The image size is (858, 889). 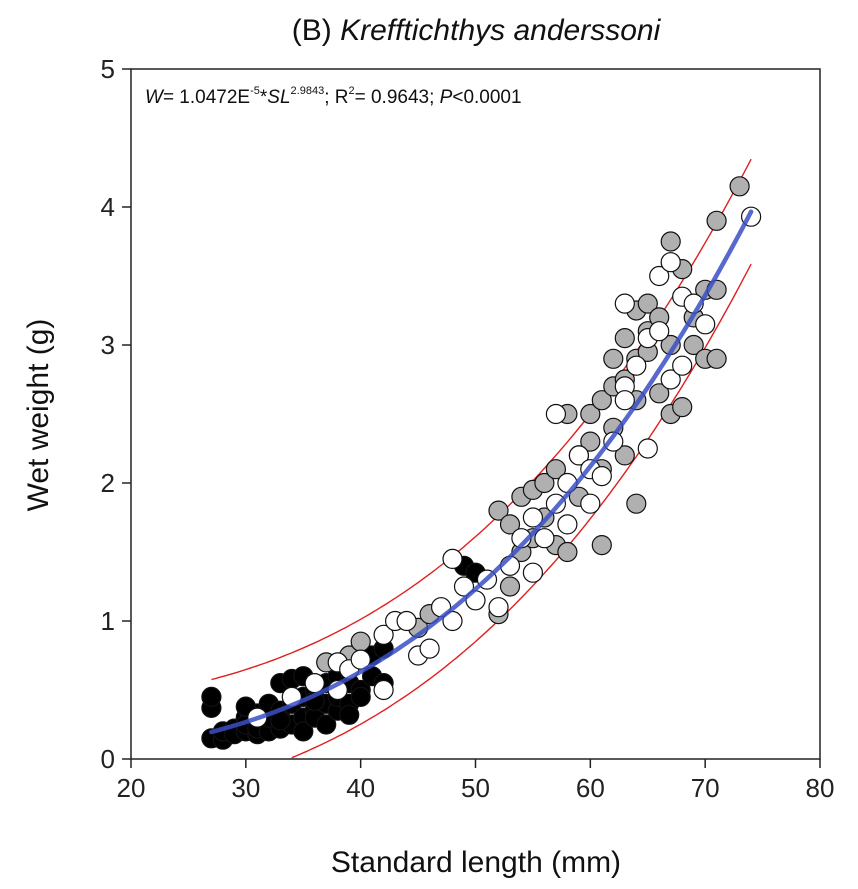 What do you see at coordinates (108, 759) in the screenshot?
I see `y-tick-label: 0` at bounding box center [108, 759].